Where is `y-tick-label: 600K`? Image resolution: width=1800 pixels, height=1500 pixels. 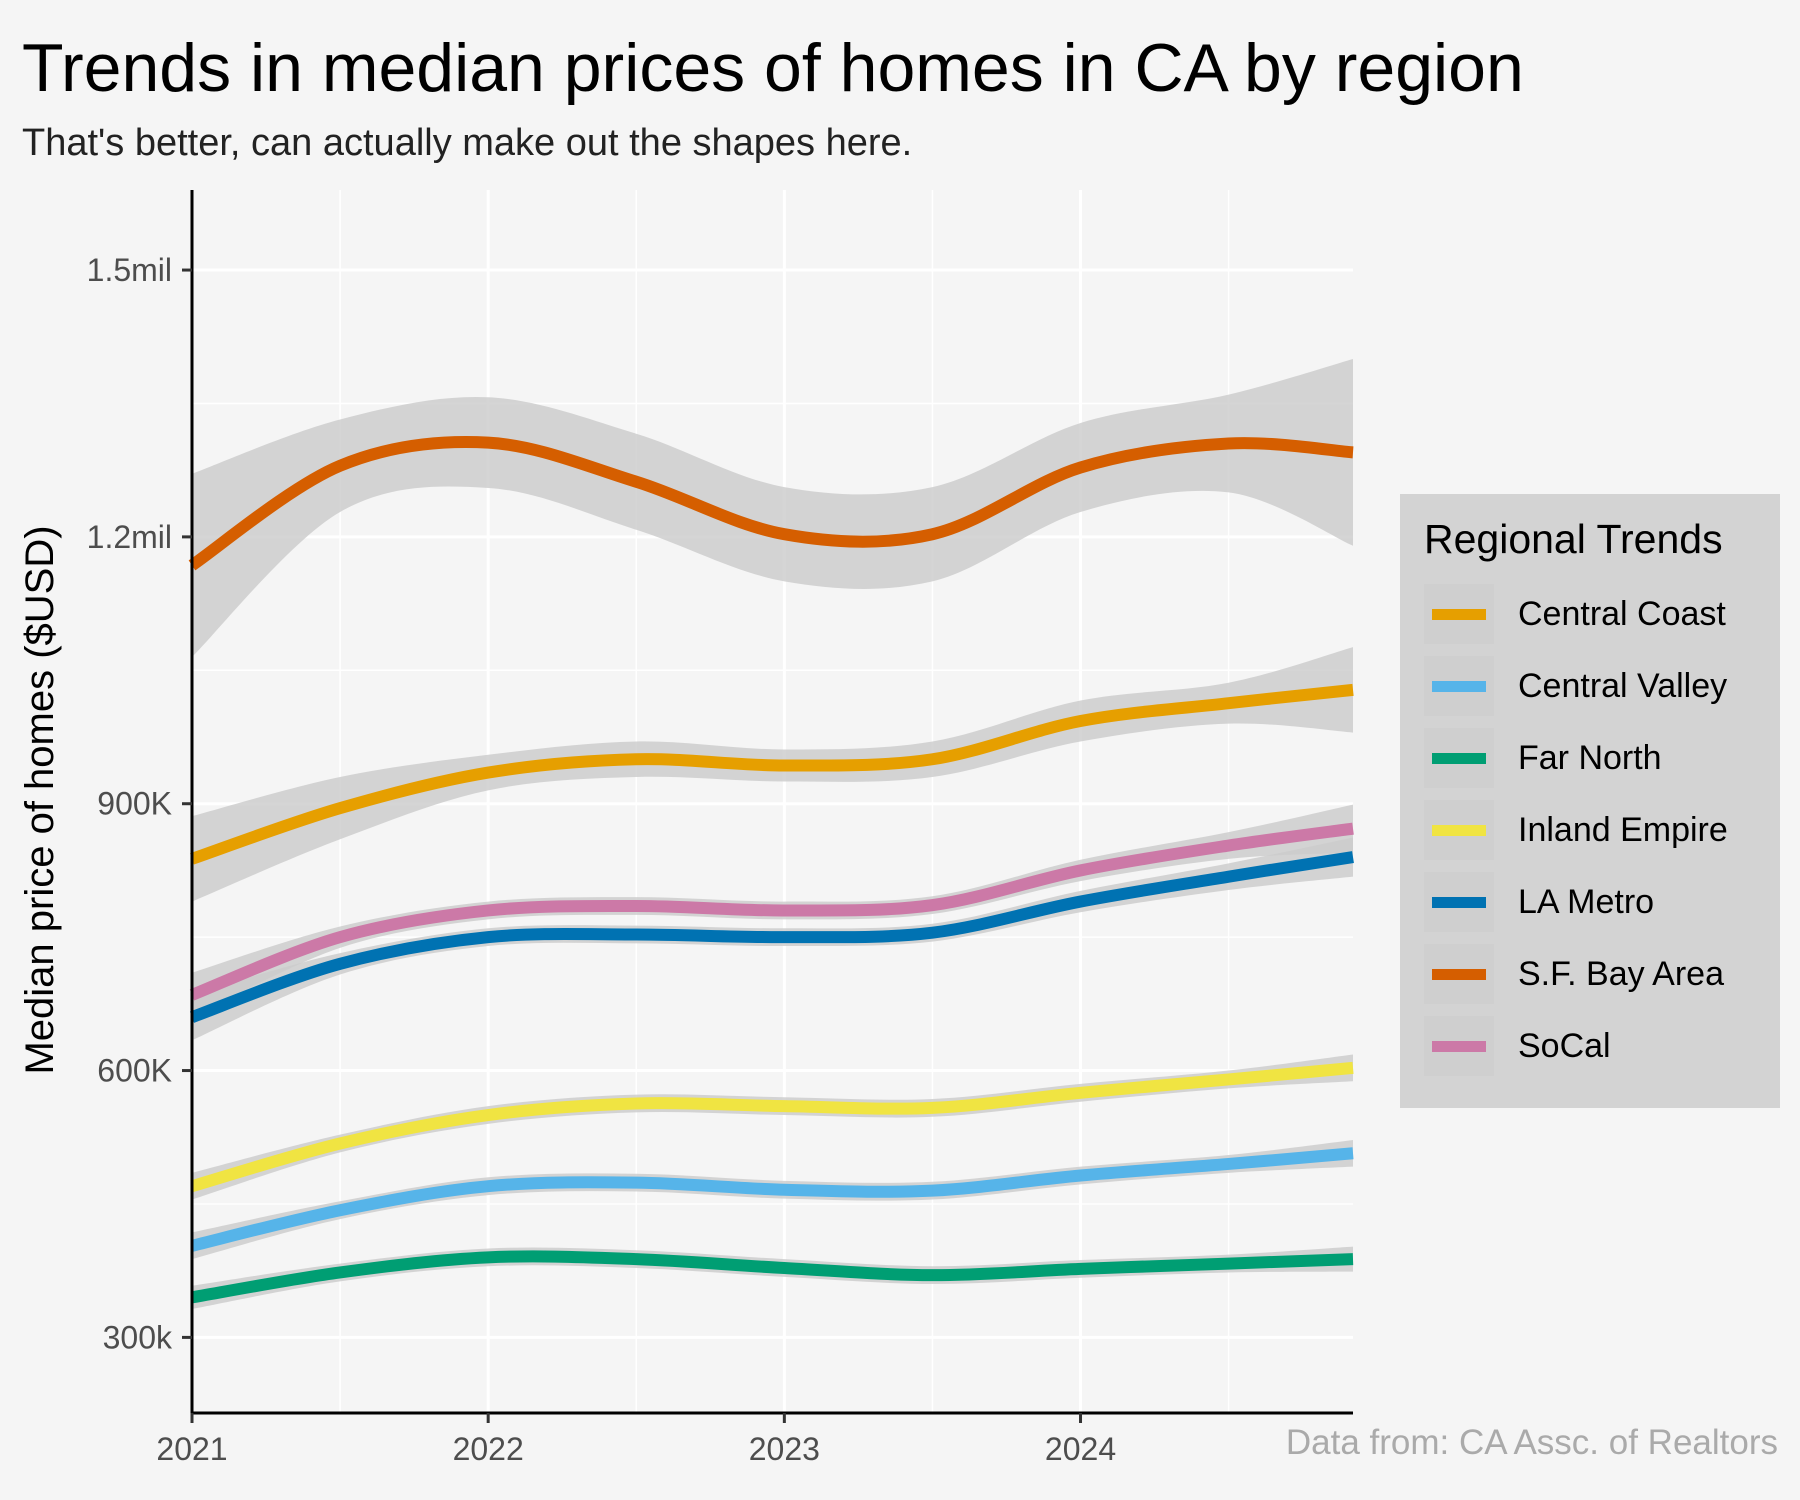
y-tick-label: 600K is located at coordinates (134, 1071).